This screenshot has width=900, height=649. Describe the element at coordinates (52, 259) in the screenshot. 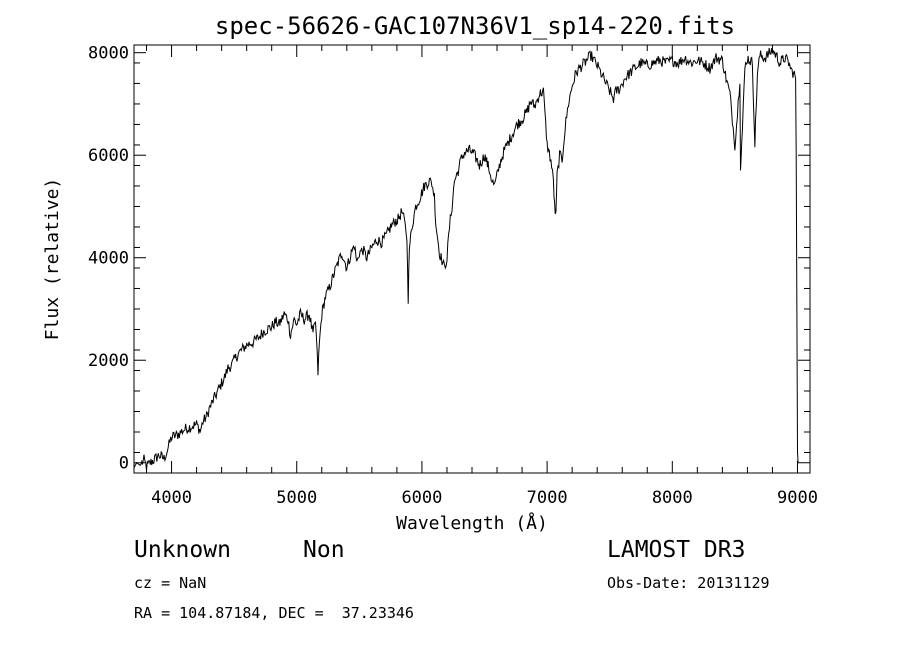

I see `y-axis-label: Flux (relative)` at that location.